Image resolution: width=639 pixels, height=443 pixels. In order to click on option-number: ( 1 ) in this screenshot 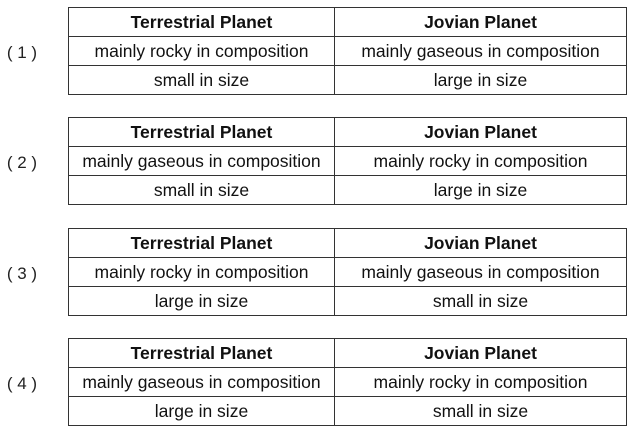, I will do `click(22, 52)`.